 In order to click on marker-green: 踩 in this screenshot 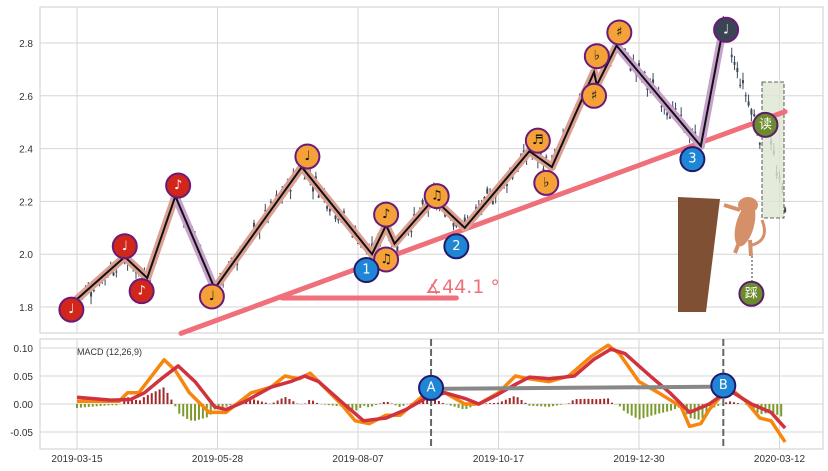, I will do `click(751, 293)`.